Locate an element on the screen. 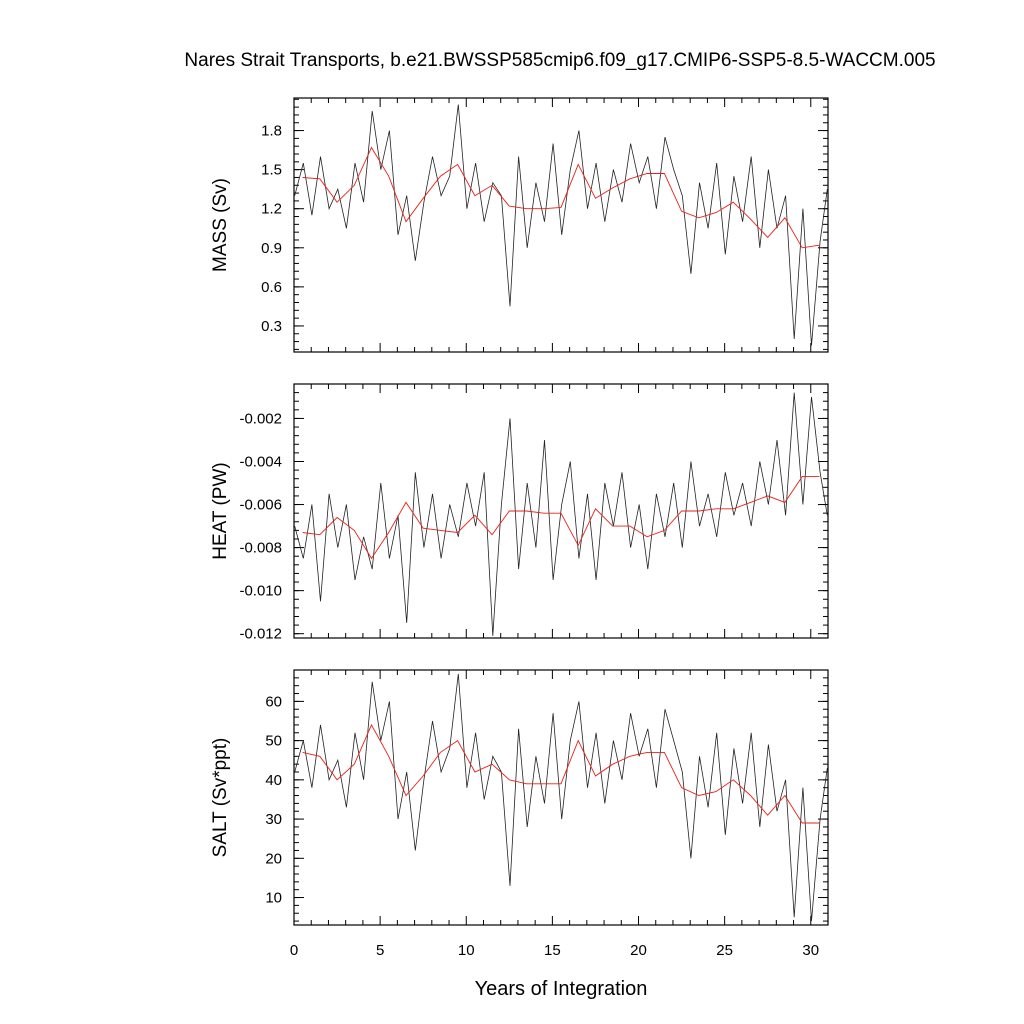 Image resolution: width=1024 pixels, height=1024 pixels. y-tick-label: 10 is located at coordinates (273, 898).